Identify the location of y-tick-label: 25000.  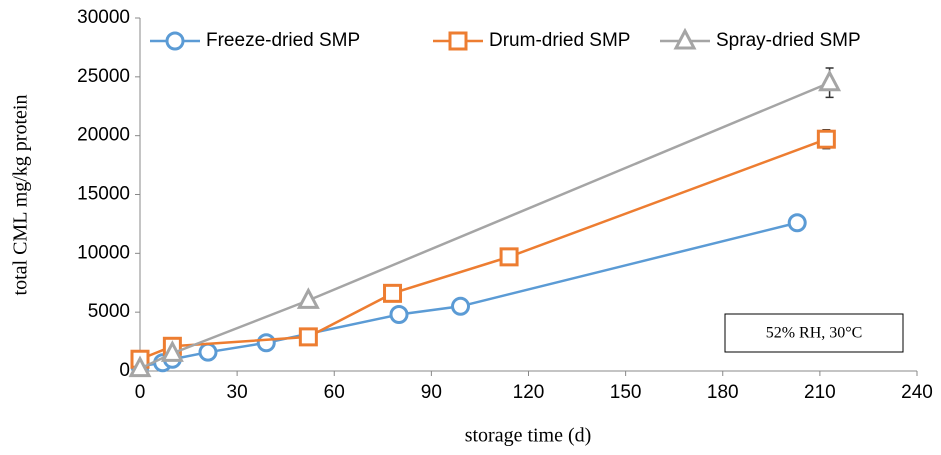
(103, 76).